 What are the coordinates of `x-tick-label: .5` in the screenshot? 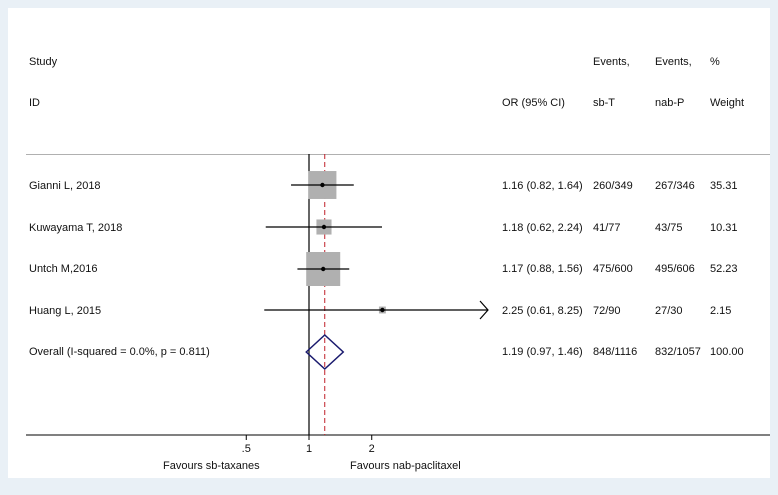 It's located at (246, 449).